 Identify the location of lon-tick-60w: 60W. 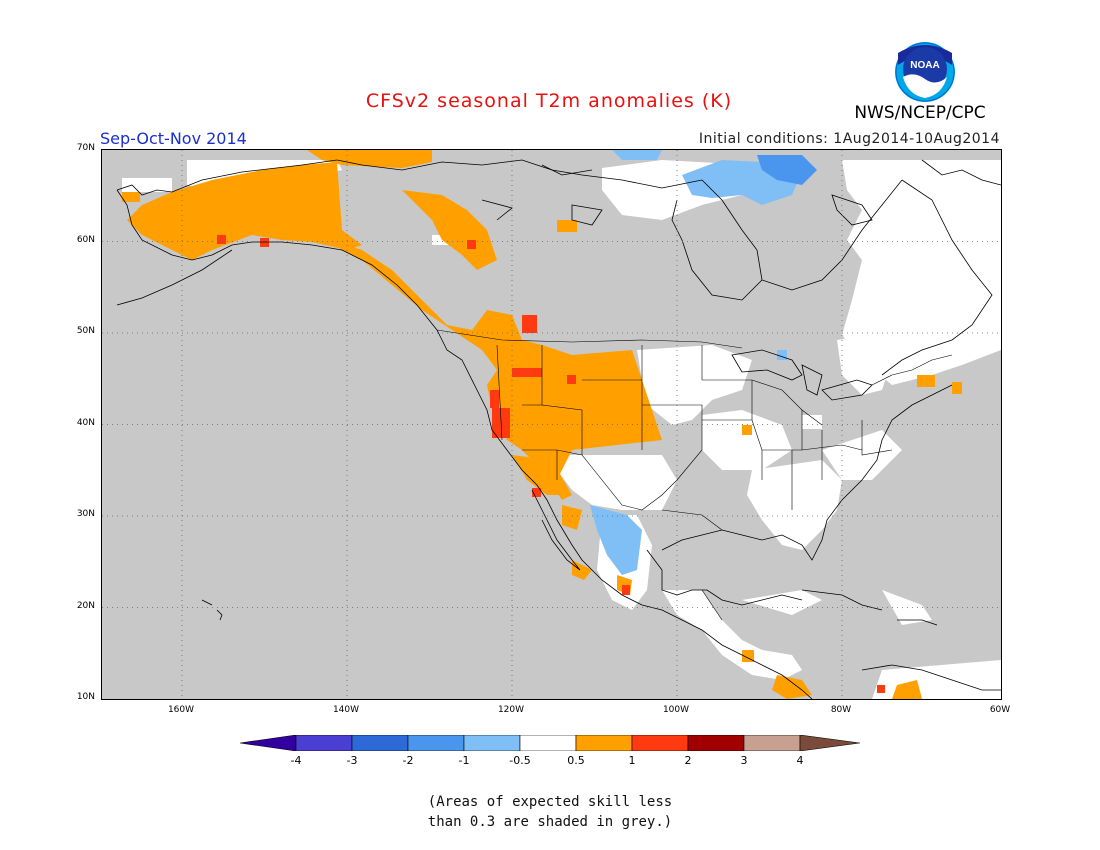
(1000, 710).